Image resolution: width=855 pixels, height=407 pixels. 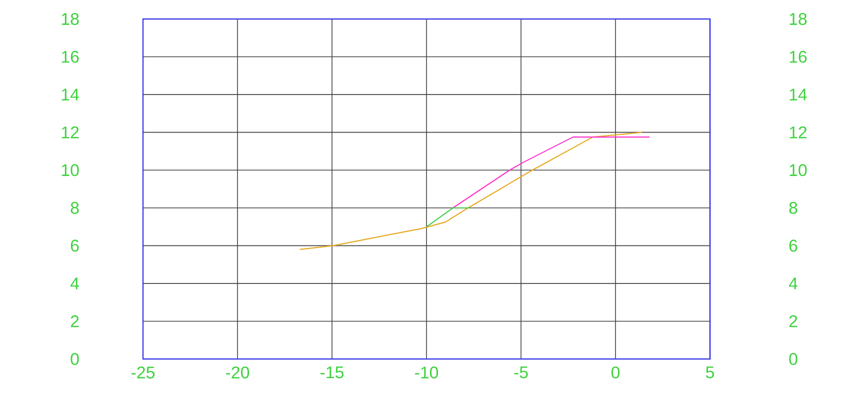 I want to click on y2-tick-label: 10, so click(x=70, y=170).